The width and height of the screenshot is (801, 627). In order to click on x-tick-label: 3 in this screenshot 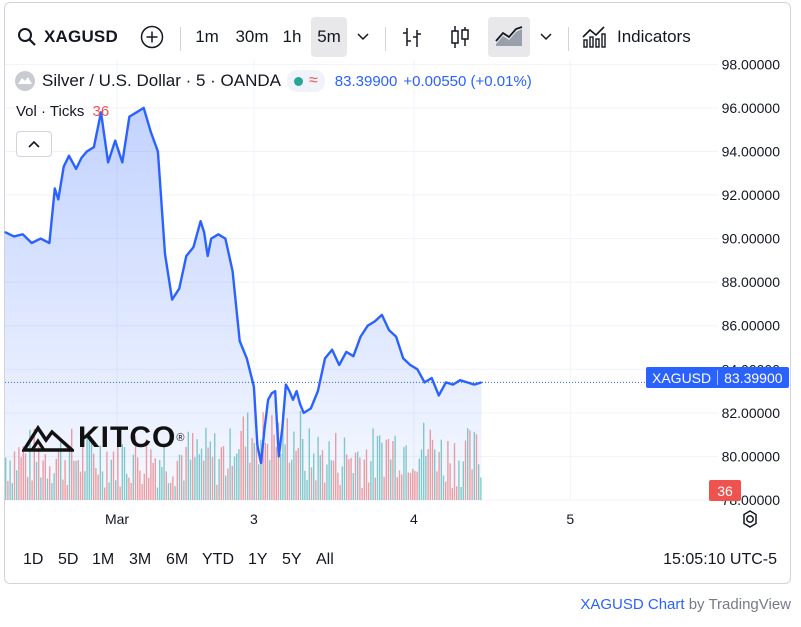, I will do `click(254, 519)`.